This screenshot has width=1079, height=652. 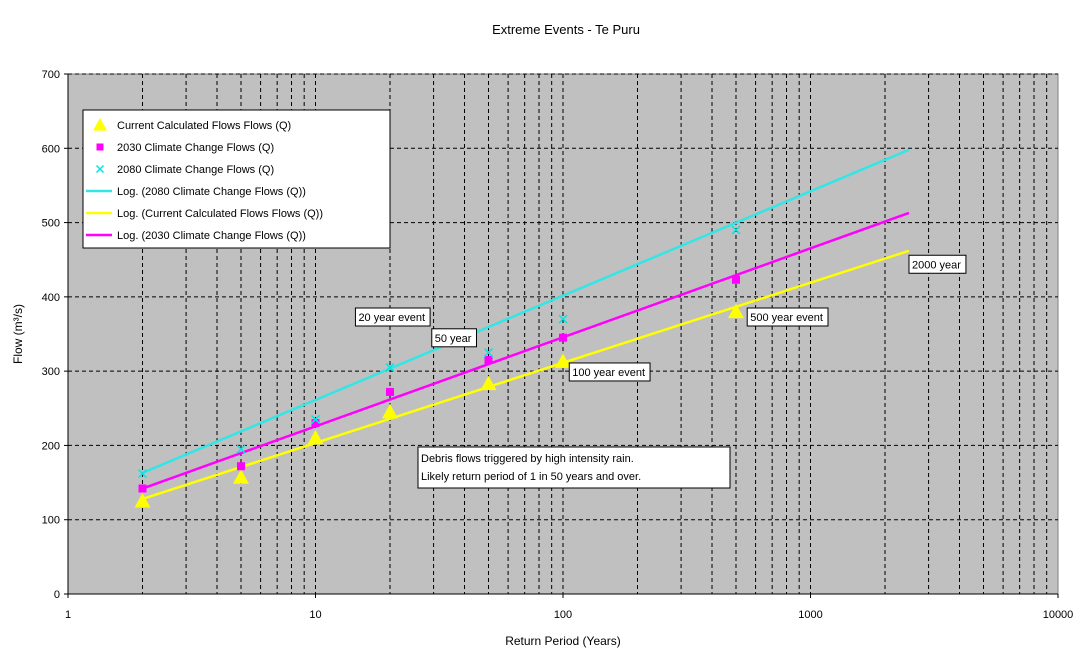 I want to click on y-tick-label: 200, so click(x=51, y=446).